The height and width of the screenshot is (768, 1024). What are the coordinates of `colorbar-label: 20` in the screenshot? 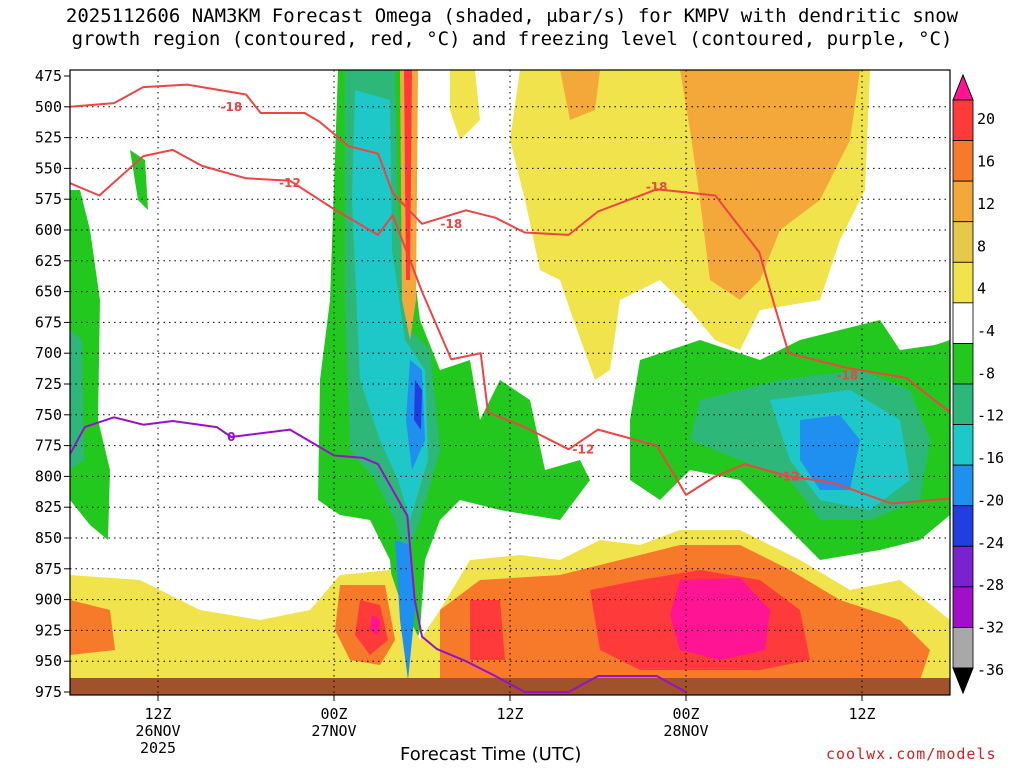 It's located at (986, 119).